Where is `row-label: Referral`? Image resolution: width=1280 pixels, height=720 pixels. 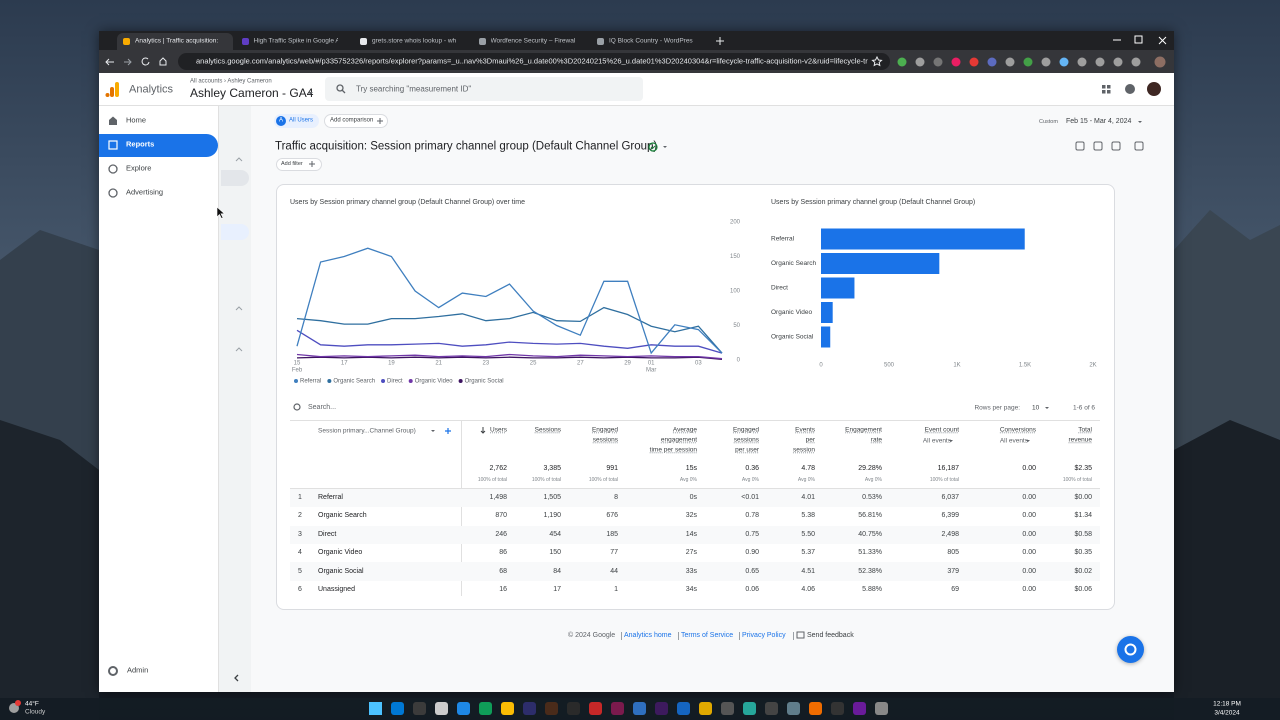
row-label: Referral is located at coordinates (330, 497).